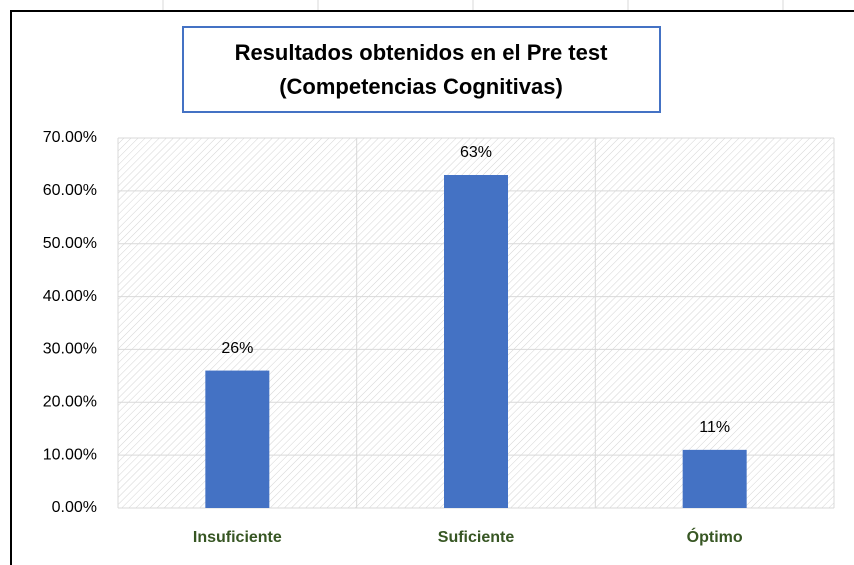 The height and width of the screenshot is (565, 854). Describe the element at coordinates (70, 190) in the screenshot. I see `y-tick-label: 60.00%` at that location.